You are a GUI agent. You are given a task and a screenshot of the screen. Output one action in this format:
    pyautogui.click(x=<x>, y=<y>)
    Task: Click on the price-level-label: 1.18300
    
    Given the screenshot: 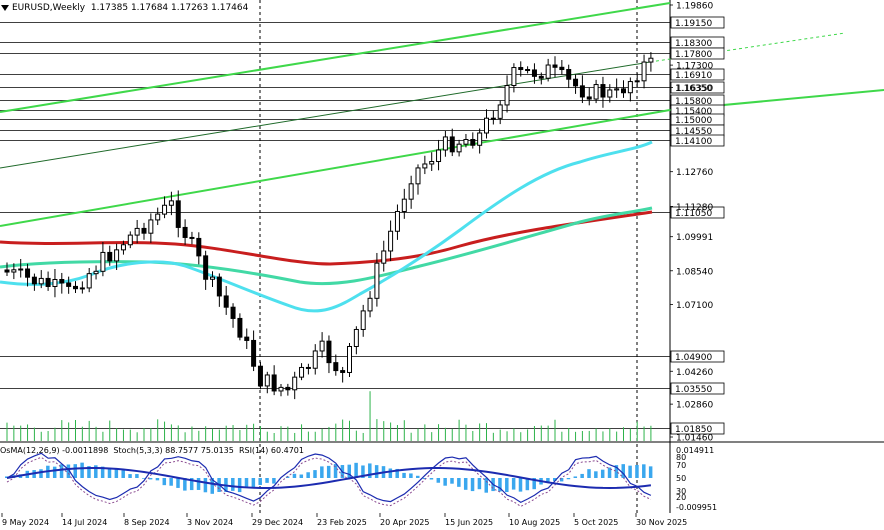 What is the action you would take?
    pyautogui.click(x=693, y=44)
    